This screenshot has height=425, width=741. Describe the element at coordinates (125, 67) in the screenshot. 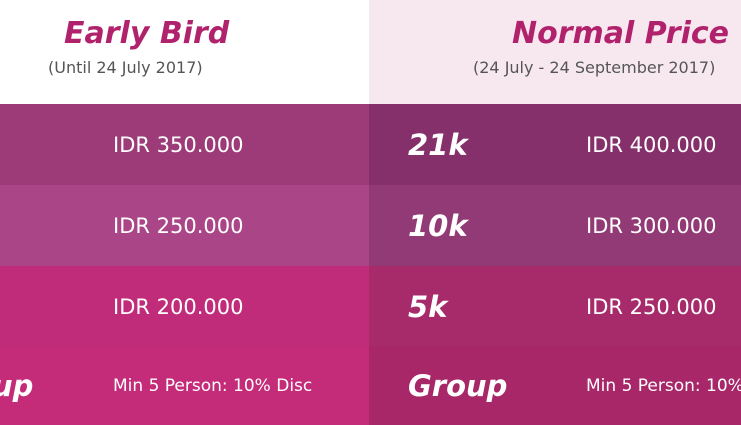

I see `early-bird-period: (Until 24 July 2017)` at that location.